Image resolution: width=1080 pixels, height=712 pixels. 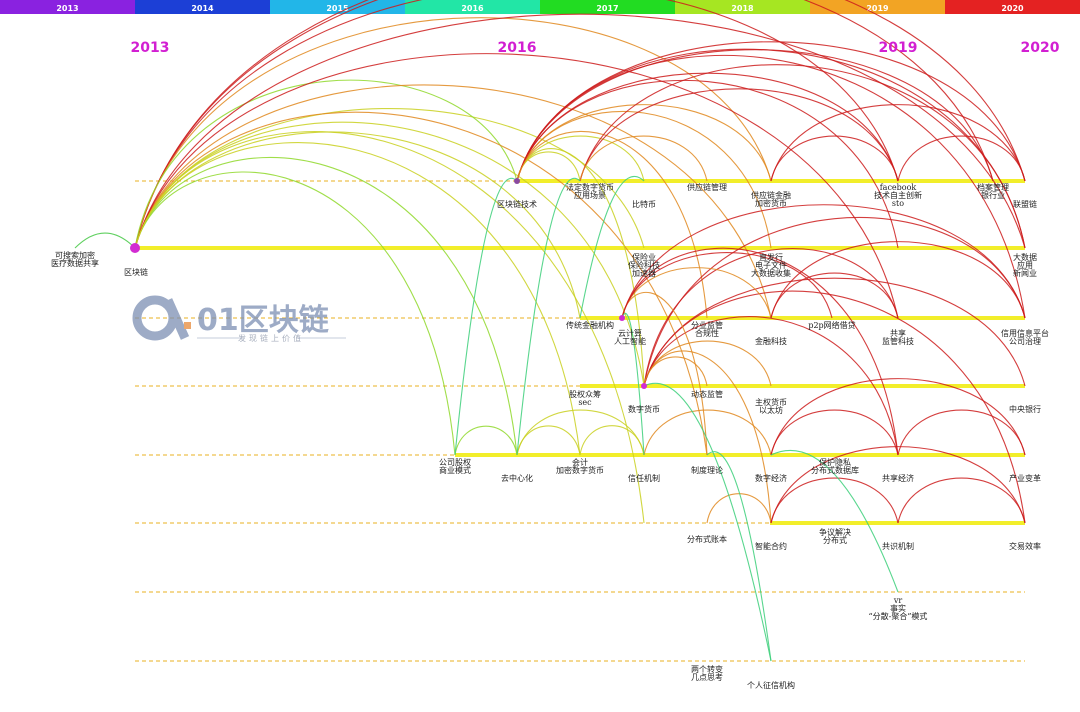 I want to click on node-label: 应用场景, so click(x=590, y=195).